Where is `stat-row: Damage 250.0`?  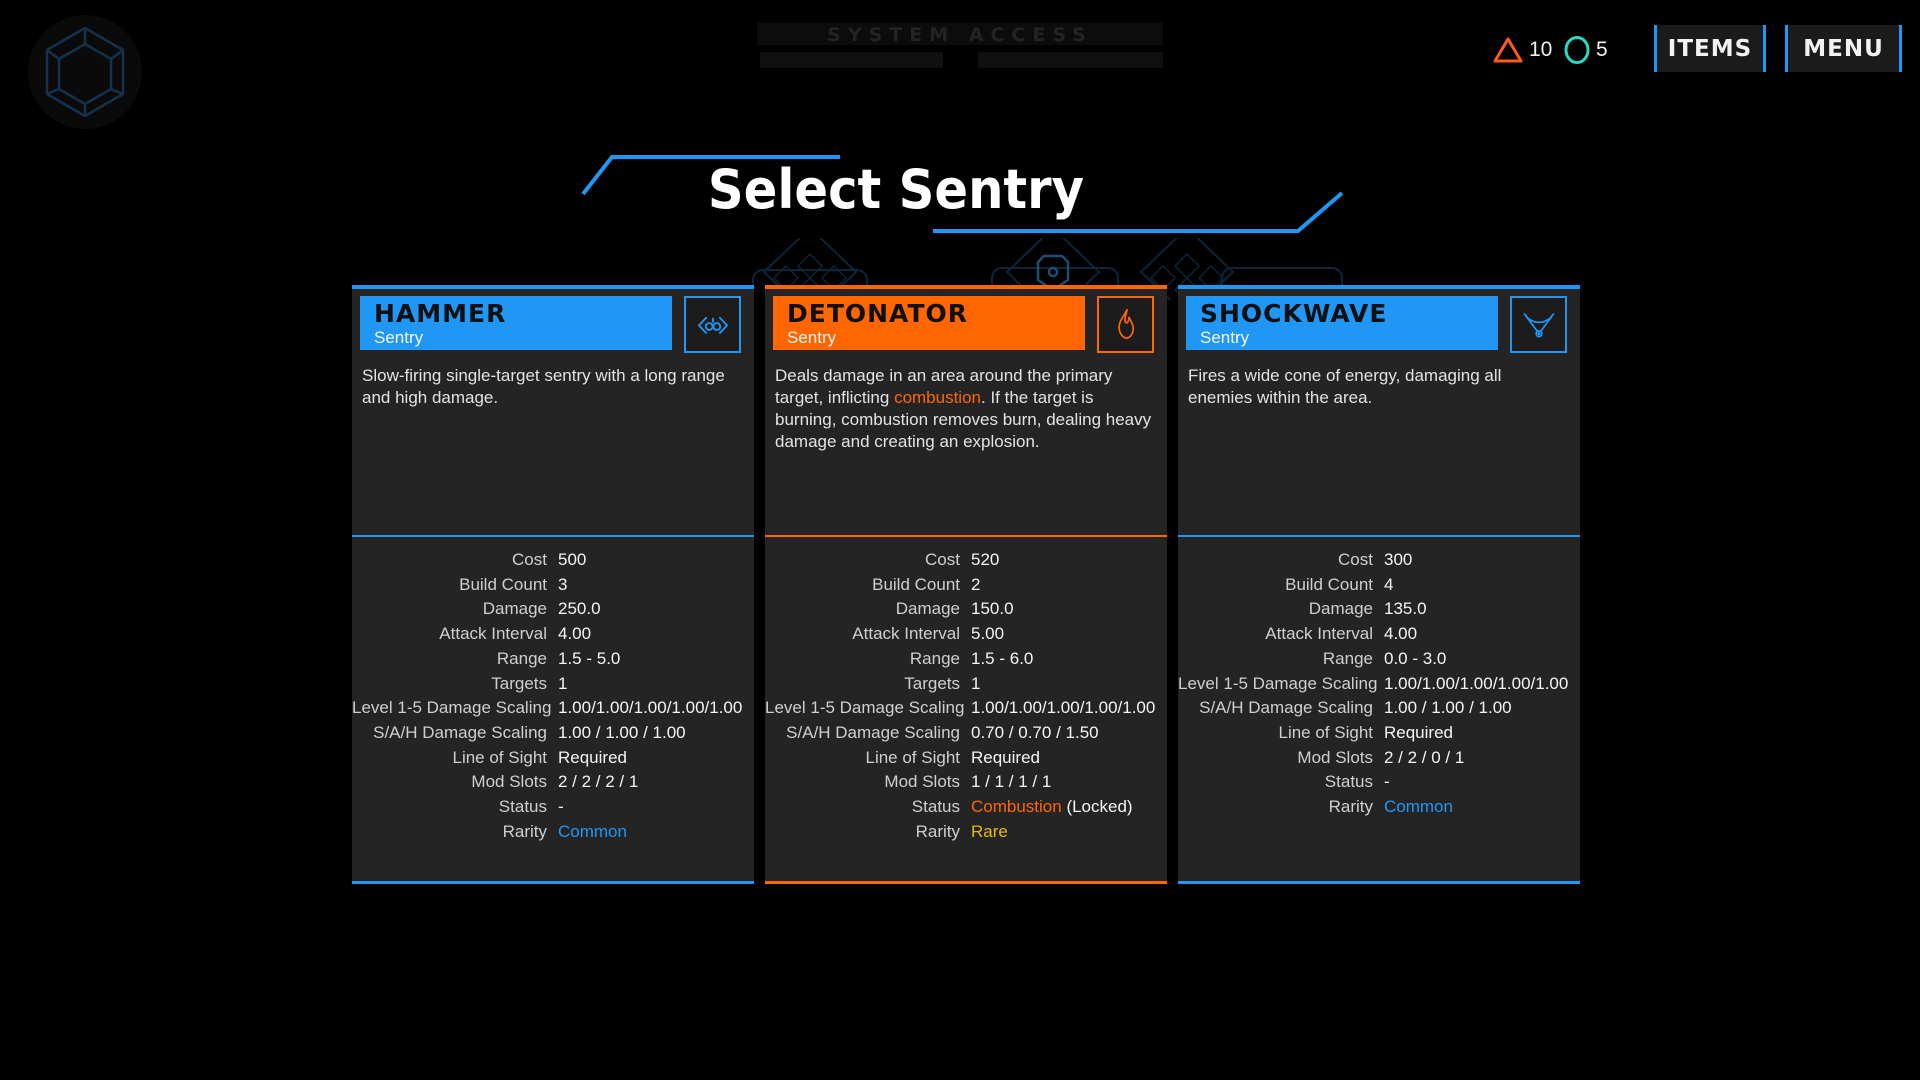
stat-row: Damage 250.0 is located at coordinates (553, 609).